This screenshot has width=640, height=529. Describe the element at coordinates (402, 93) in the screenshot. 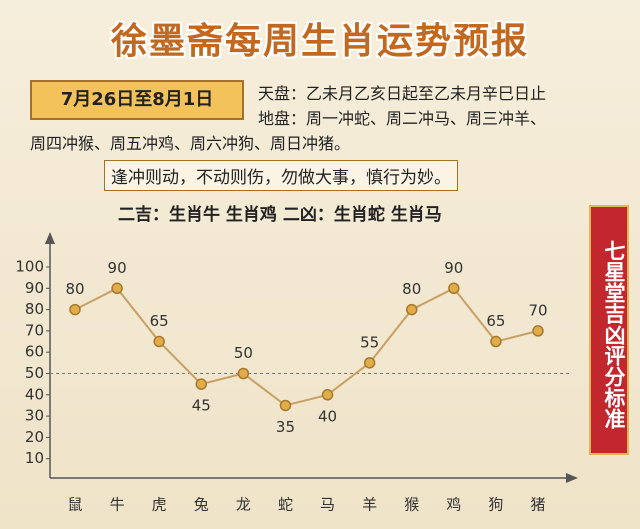

I see `info-line: 天盘：乙未月乙亥日起至乙未月辛巳日止` at that location.